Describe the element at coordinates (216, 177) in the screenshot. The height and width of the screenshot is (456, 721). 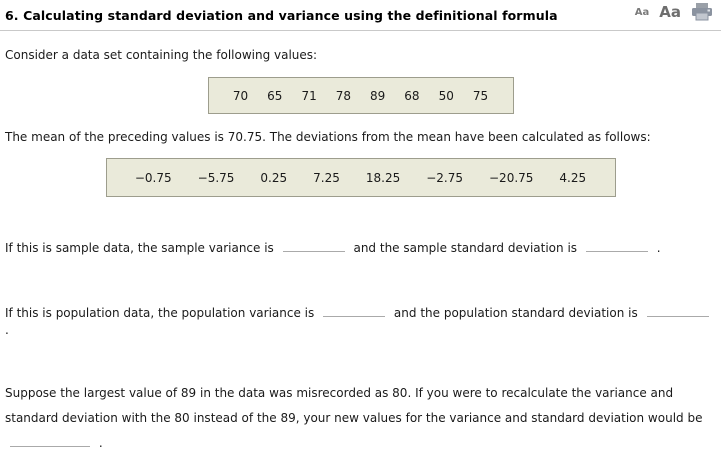
I see `deviation-value: −5.75` at that location.